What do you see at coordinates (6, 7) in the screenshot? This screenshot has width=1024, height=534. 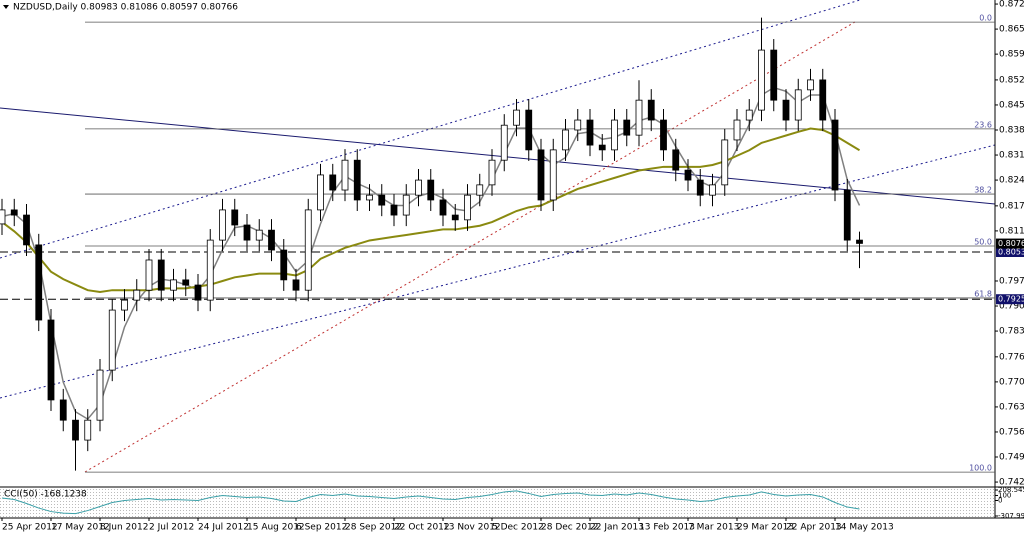 I see `menu-arrow` at bounding box center [6, 7].